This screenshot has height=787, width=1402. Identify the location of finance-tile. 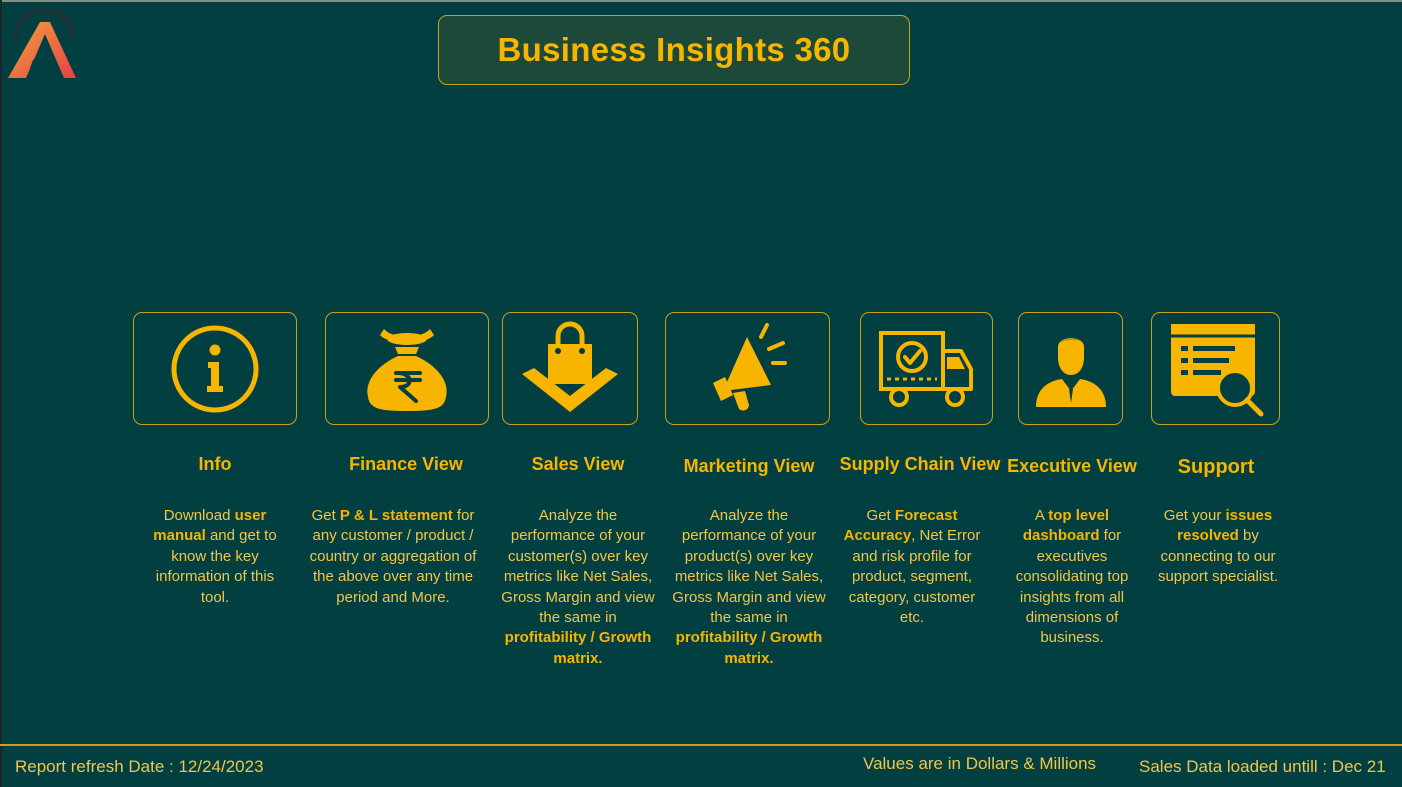
(407, 368).